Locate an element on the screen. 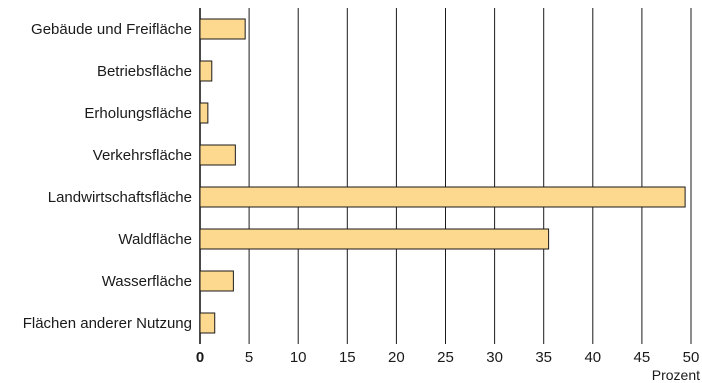  x-tick-label: 35 is located at coordinates (543, 357).